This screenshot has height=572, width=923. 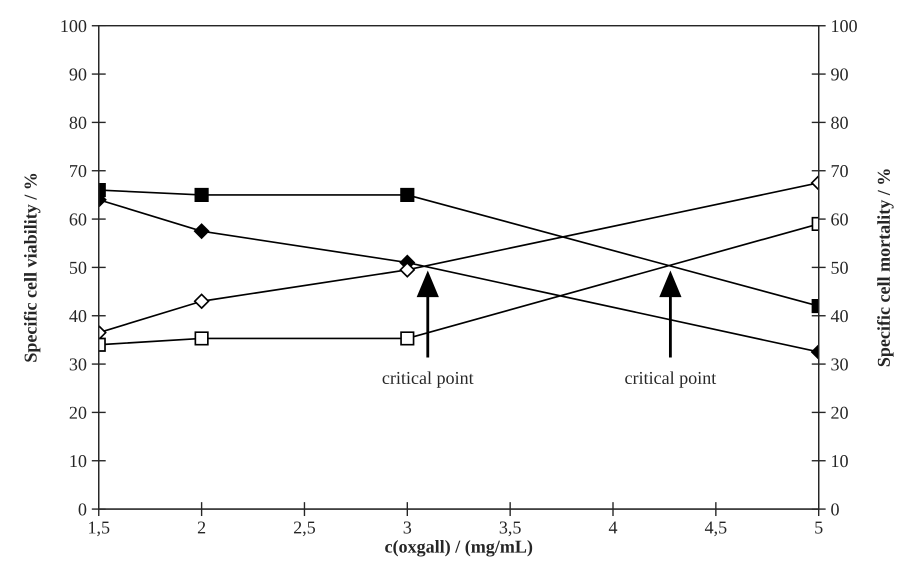 What do you see at coordinates (77, 74) in the screenshot?
I see `y-tick-label: 90` at bounding box center [77, 74].